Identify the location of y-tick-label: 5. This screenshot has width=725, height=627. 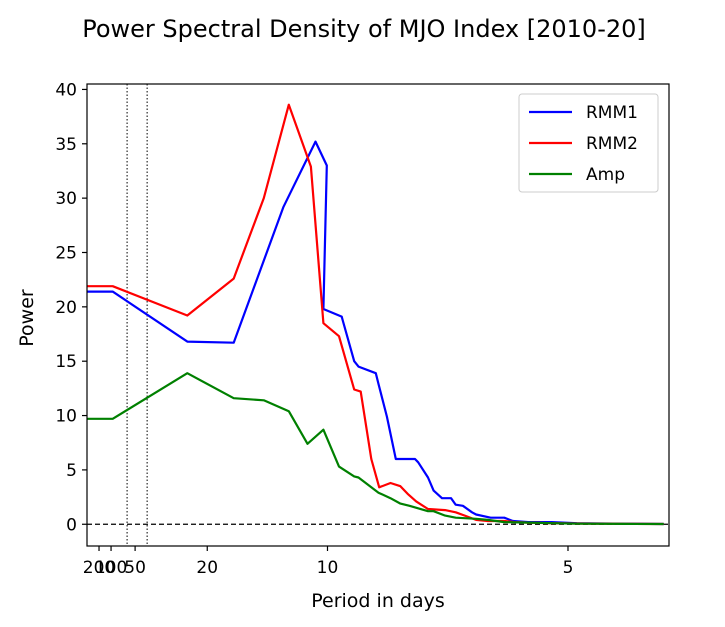
(71, 471).